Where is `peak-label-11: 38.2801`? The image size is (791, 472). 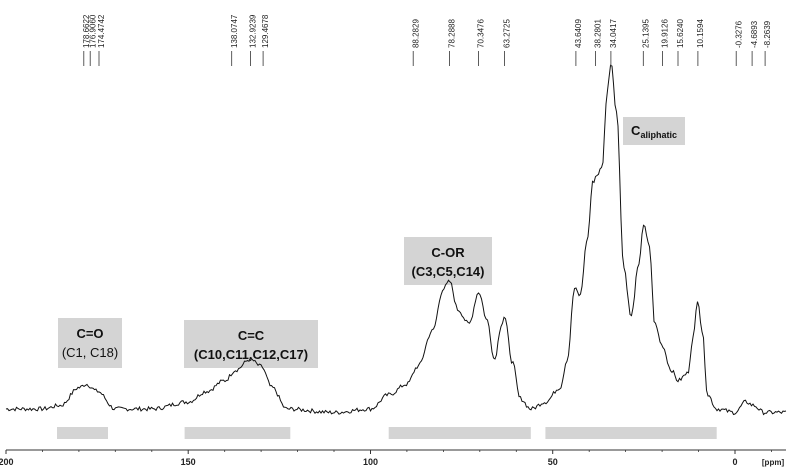 peak-label-11: 38.2801 is located at coordinates (598, 42).